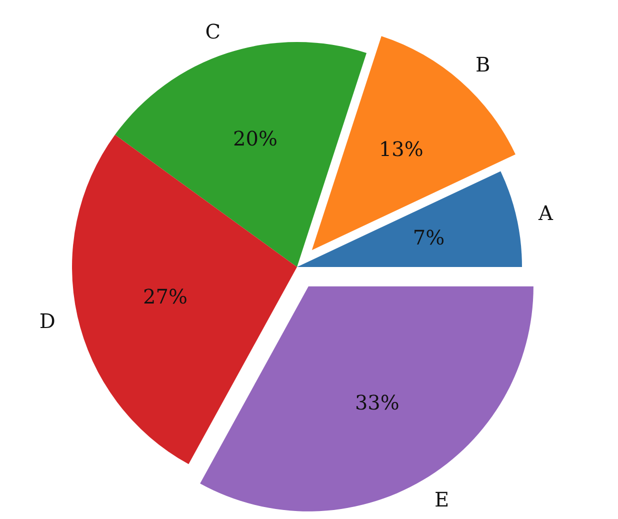 Image resolution: width=618 pixels, height=519 pixels. Describe the element at coordinates (428, 238) in the screenshot. I see `data-label: 7%` at that location.